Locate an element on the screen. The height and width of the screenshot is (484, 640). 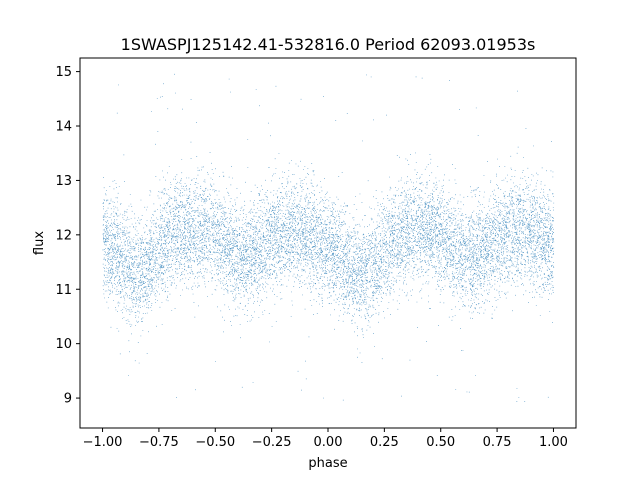
y-tick-label: 13 is located at coordinates (63, 181).